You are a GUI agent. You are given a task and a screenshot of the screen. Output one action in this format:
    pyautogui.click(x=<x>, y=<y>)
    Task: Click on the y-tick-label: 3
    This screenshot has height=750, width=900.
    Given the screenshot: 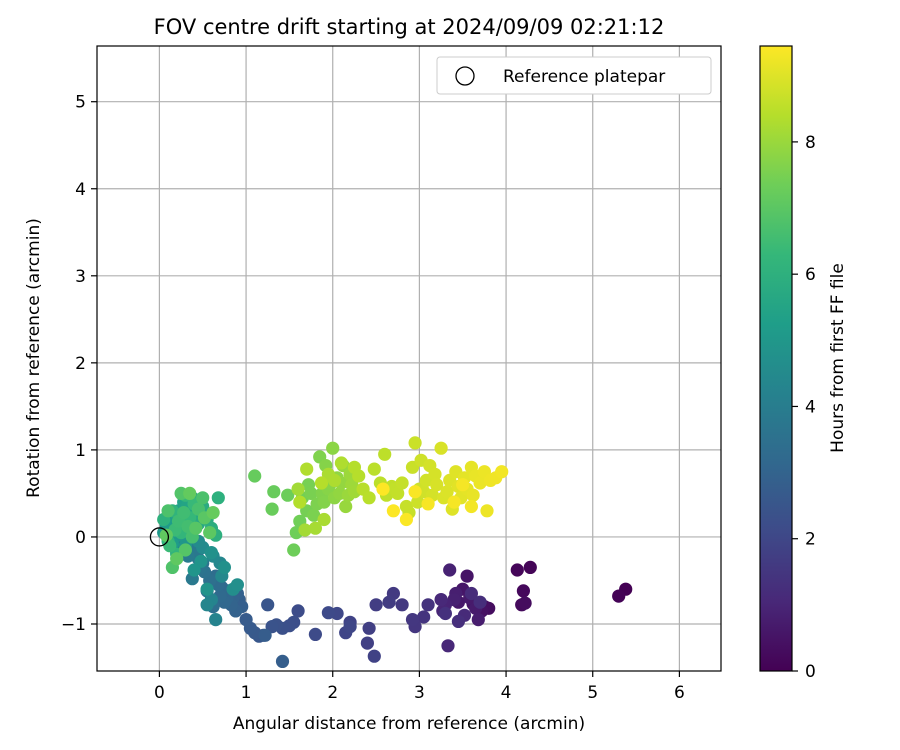 What is the action you would take?
    pyautogui.click(x=80, y=277)
    